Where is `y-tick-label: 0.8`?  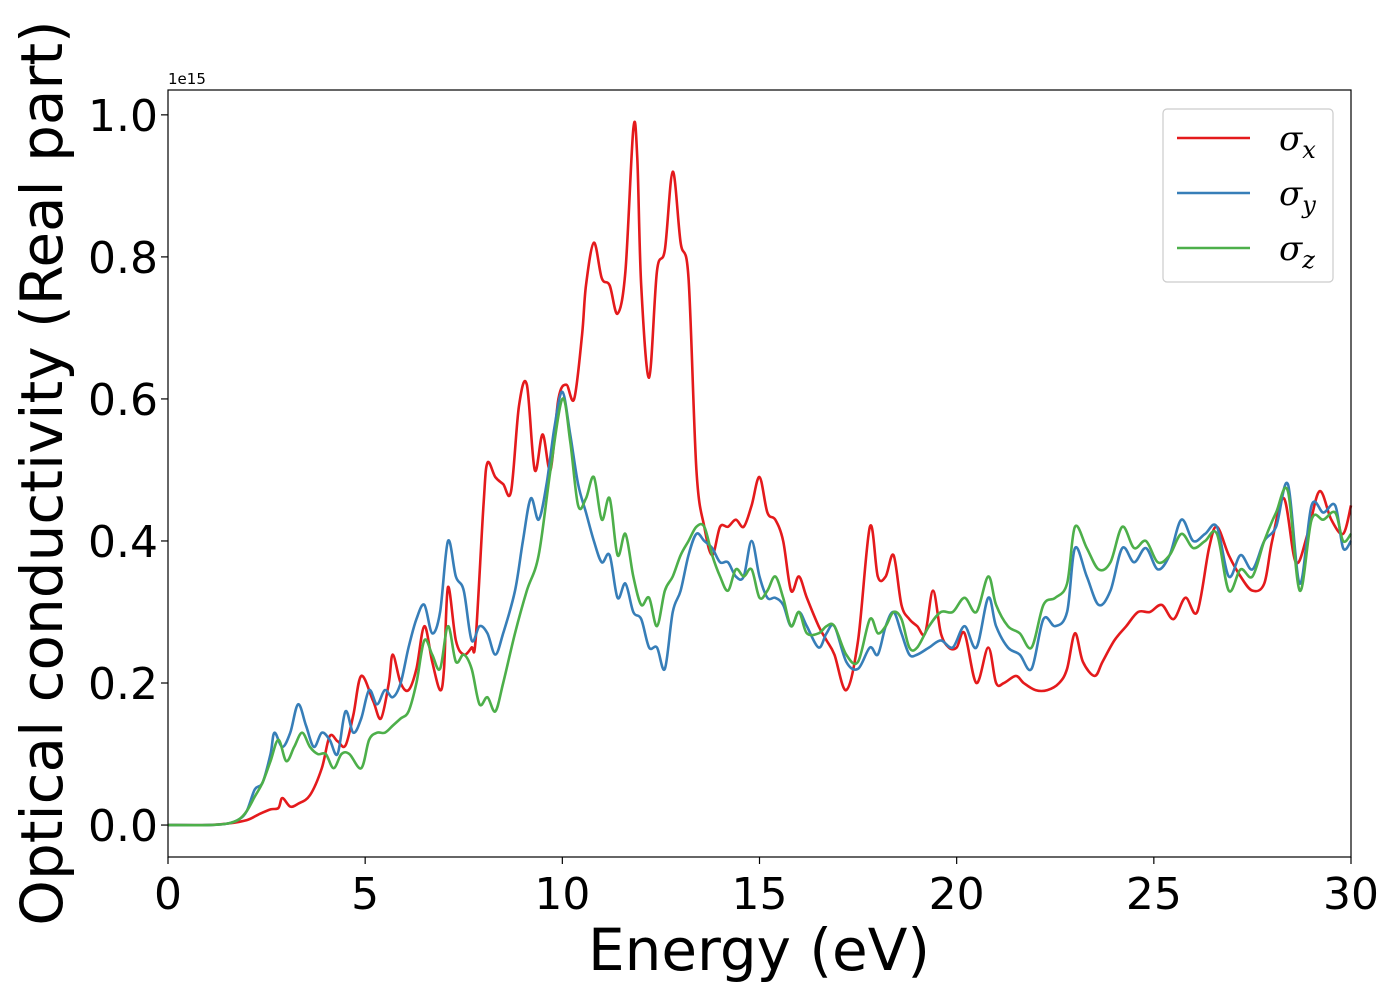
y-tick-label: 0.8 is located at coordinates (123, 258).